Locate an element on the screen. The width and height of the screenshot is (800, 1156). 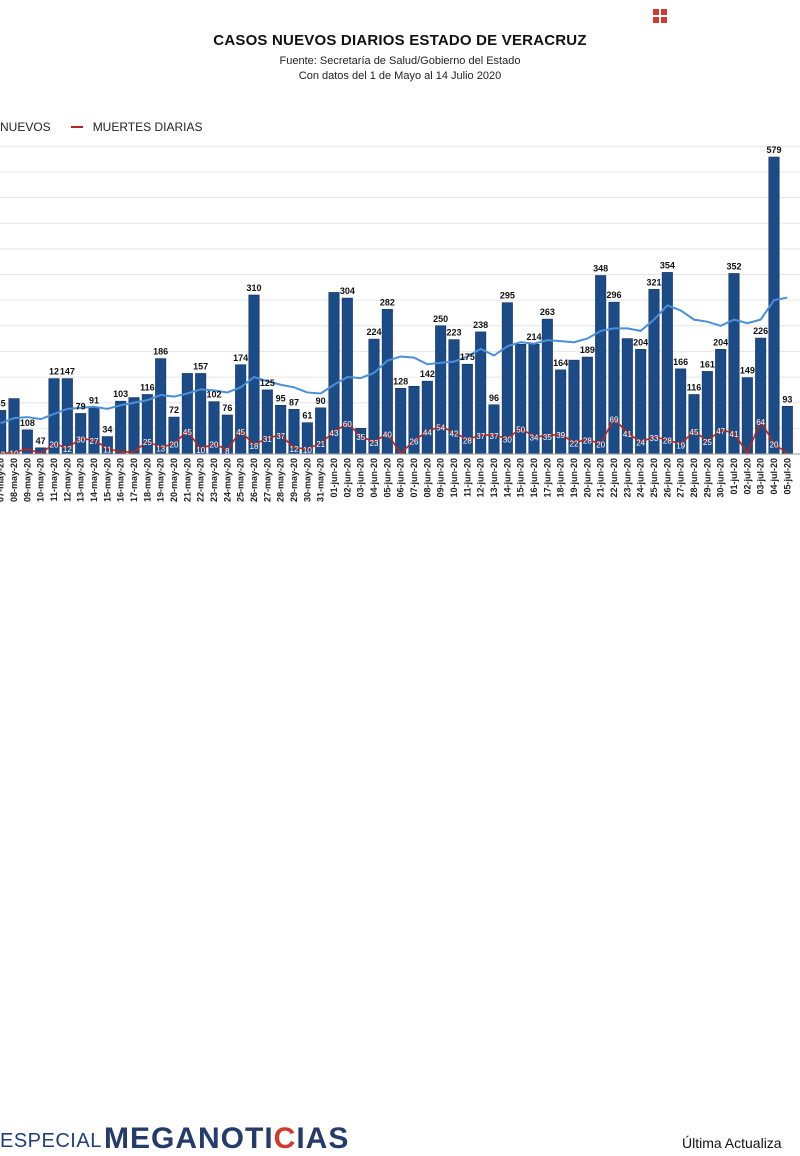
x-tick-label: 17-may-20 is located at coordinates (134, 480).